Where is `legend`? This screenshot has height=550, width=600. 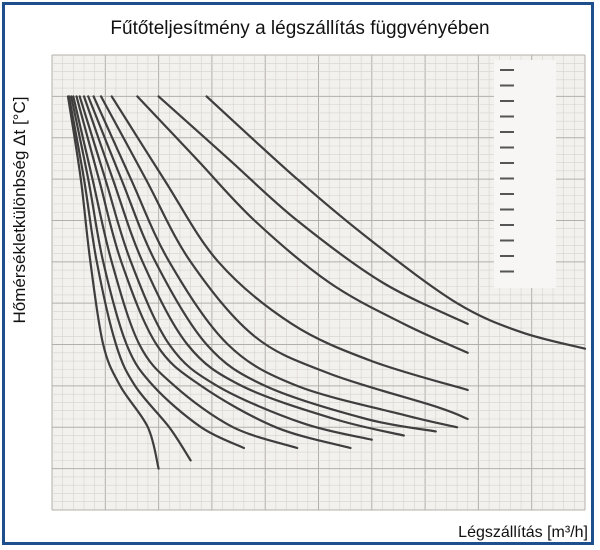
legend is located at coordinates (525, 174).